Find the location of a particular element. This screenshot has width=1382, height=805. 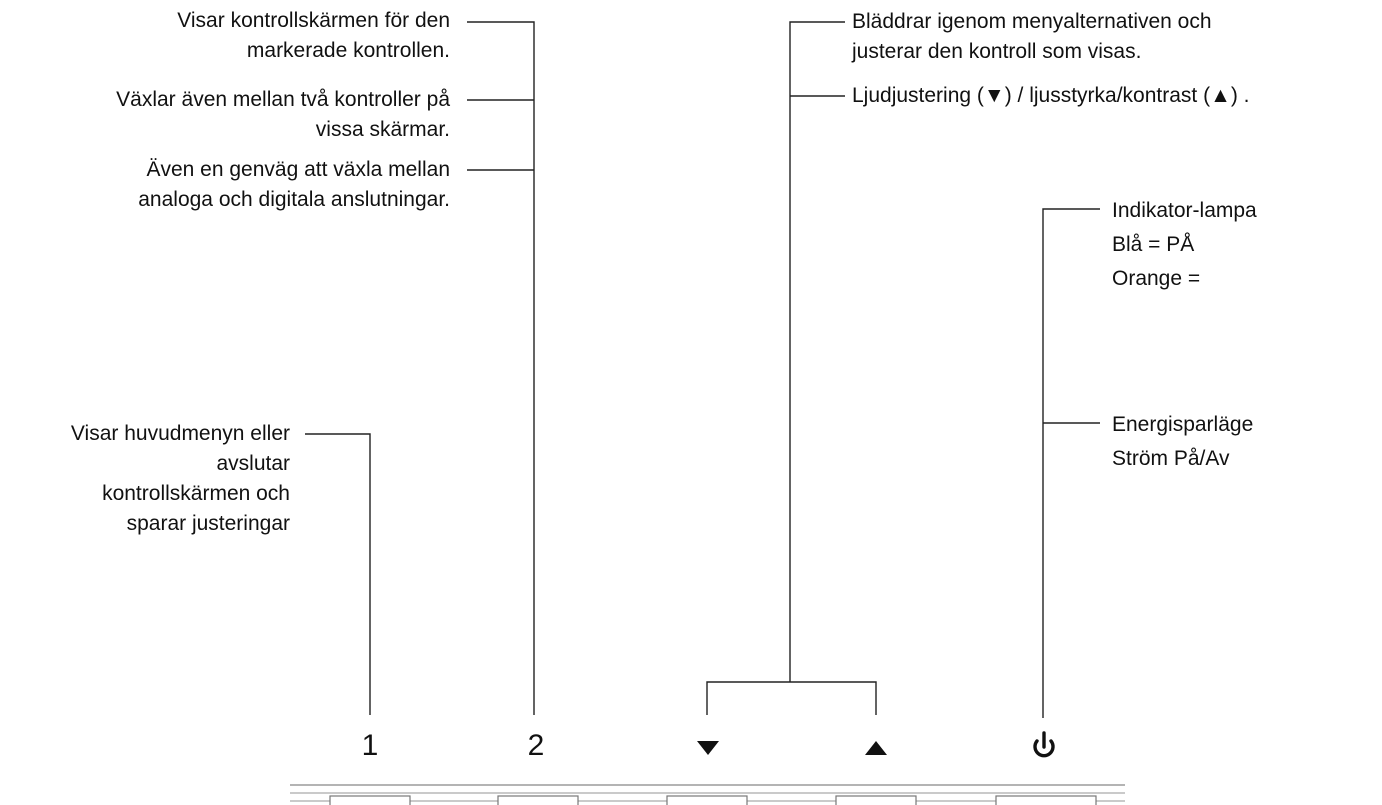

callout-indicator-line-3: Orange = is located at coordinates (1156, 278).